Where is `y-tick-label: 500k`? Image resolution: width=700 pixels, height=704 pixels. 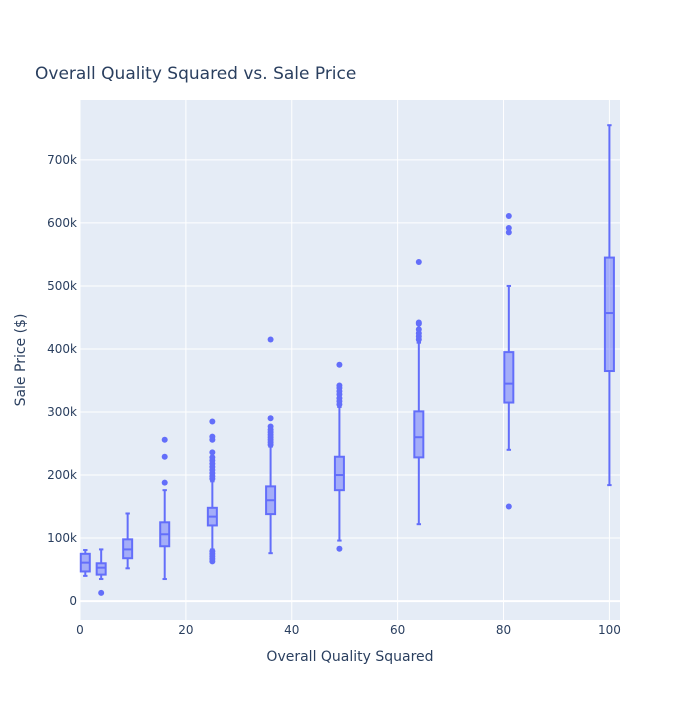 y-tick-label: 500k is located at coordinates (62, 286).